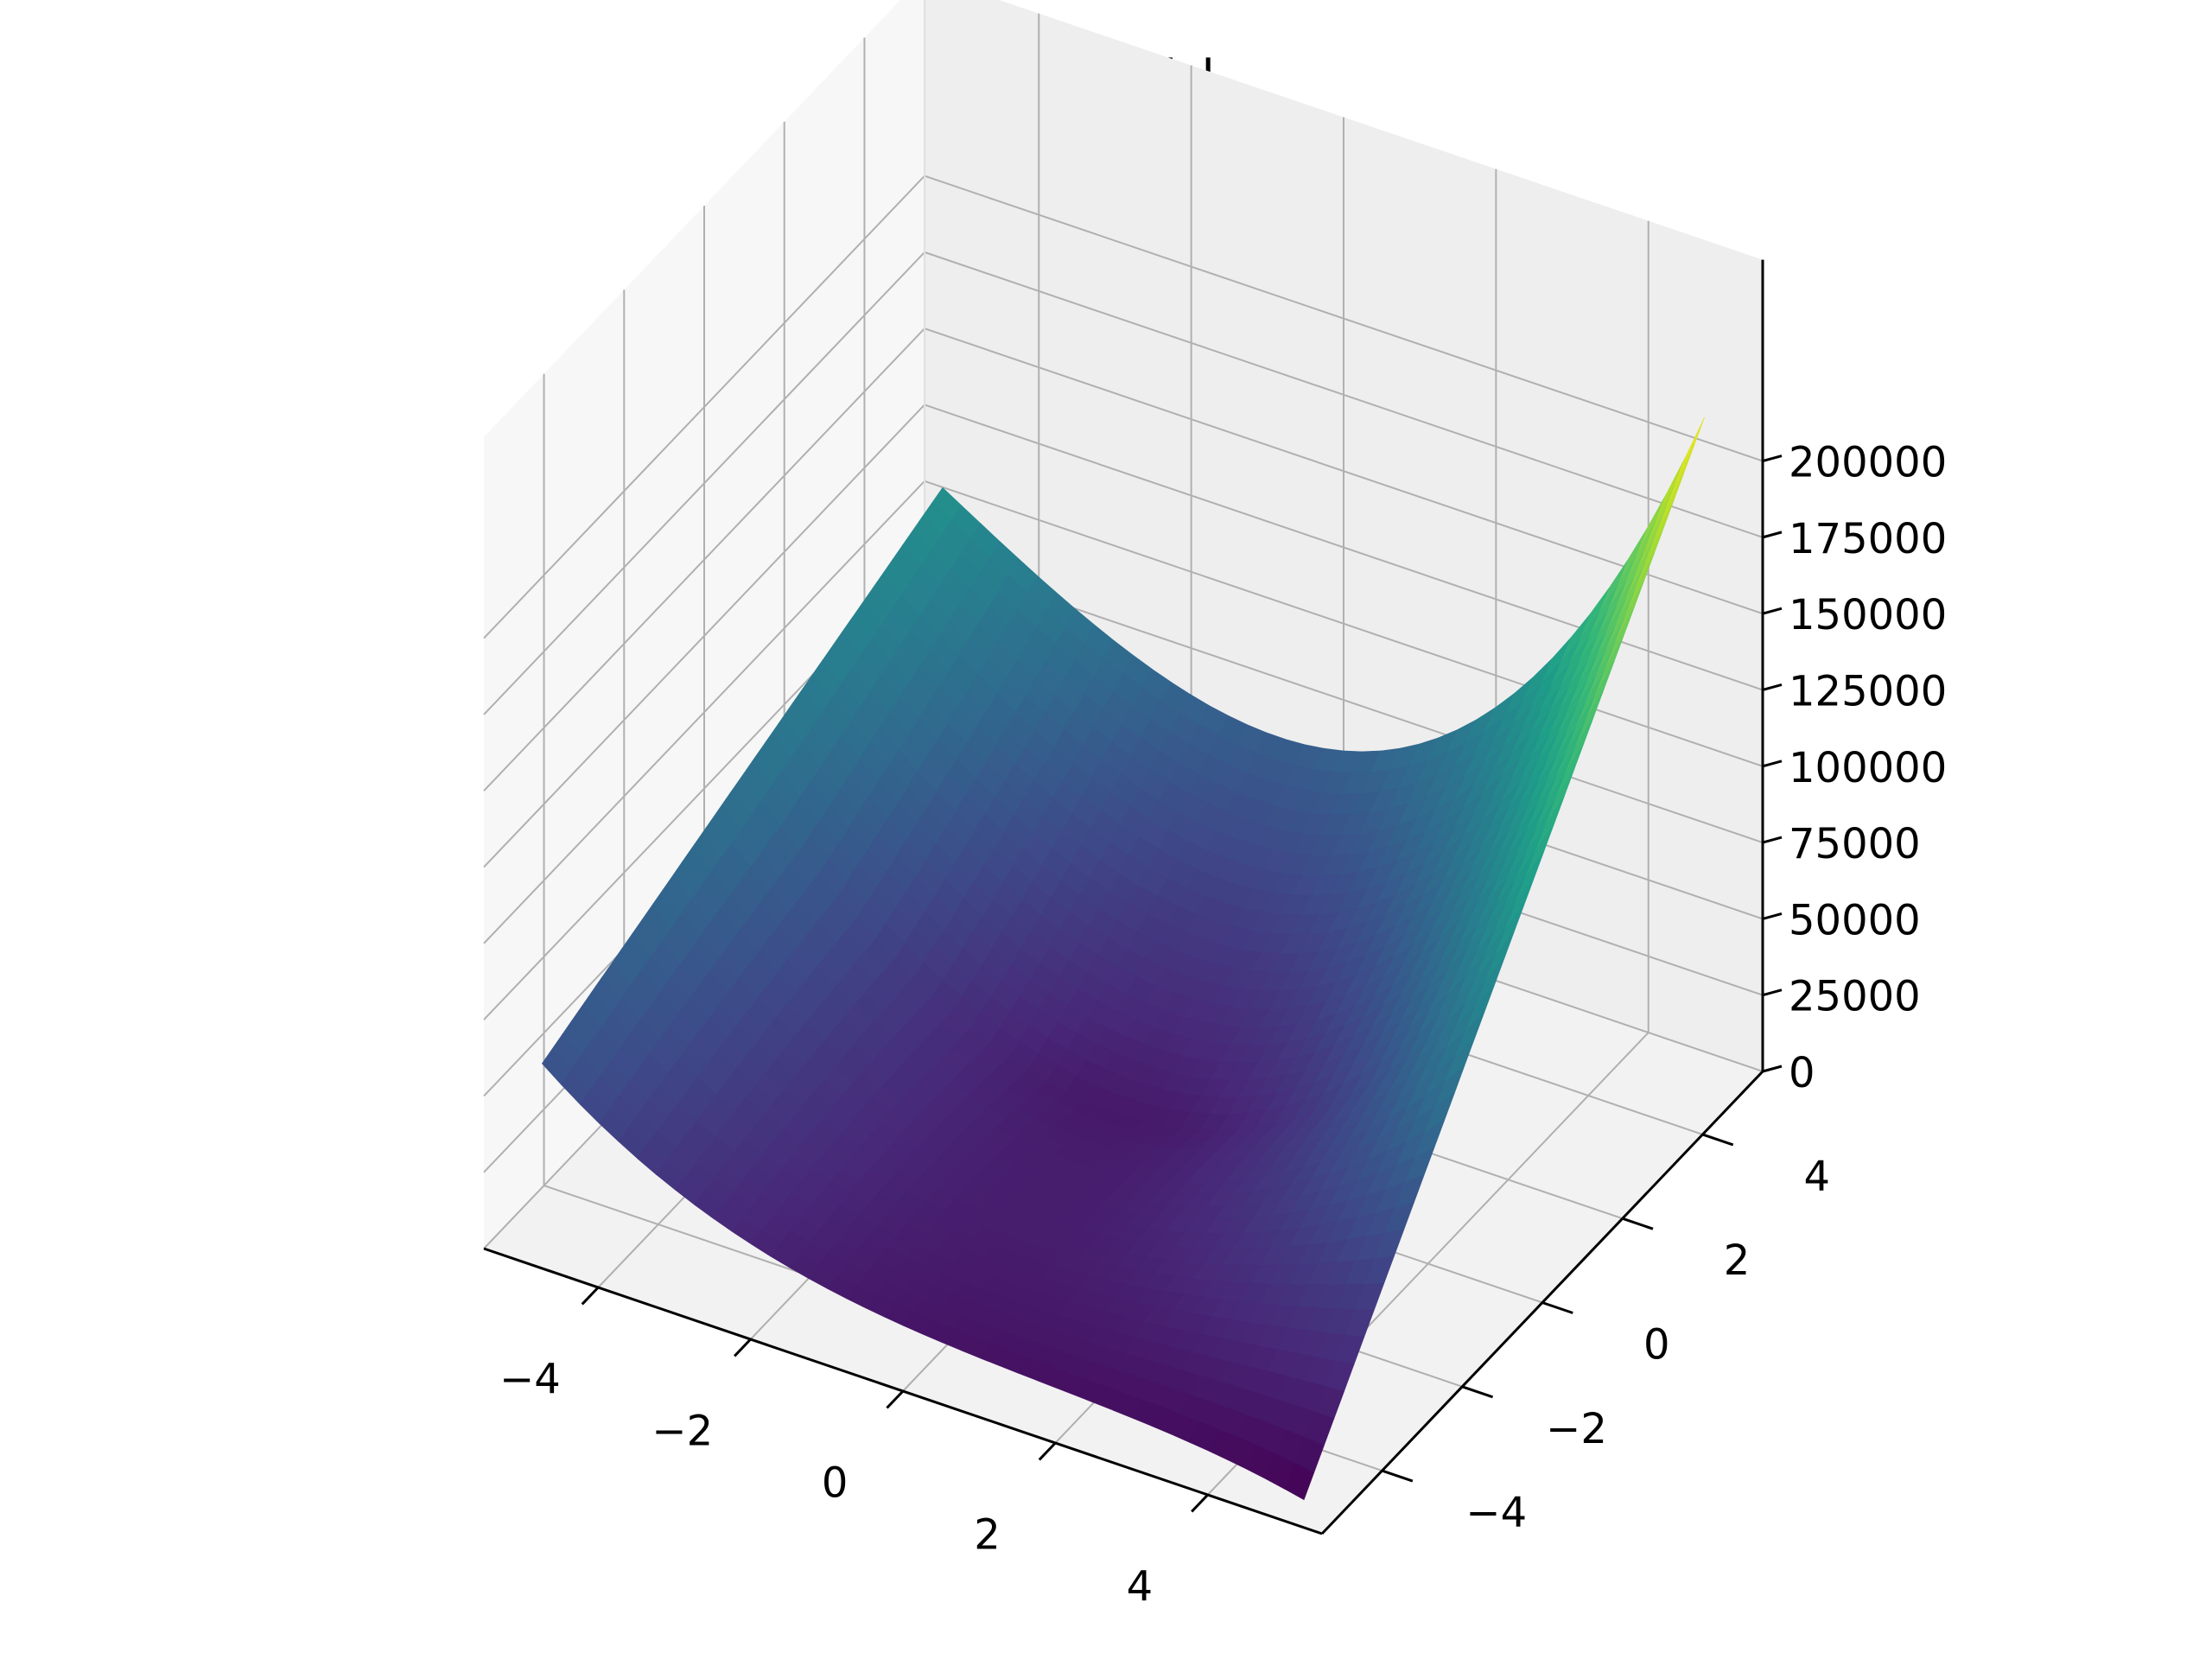 This screenshot has height=1659, width=2212. What do you see at coordinates (1656, 1345) in the screenshot?
I see `y-tick-label: 0` at bounding box center [1656, 1345].